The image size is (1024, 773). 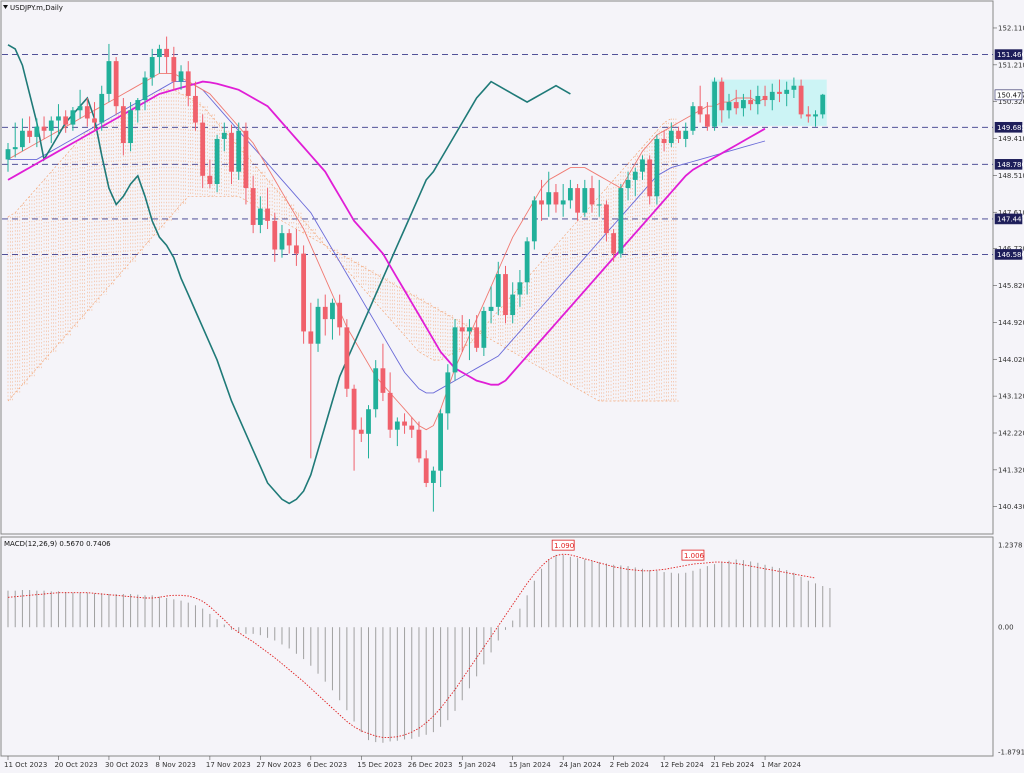 What do you see at coordinates (1010, 165) in the screenshot?
I see `price-label: 148.780` at bounding box center [1010, 165].